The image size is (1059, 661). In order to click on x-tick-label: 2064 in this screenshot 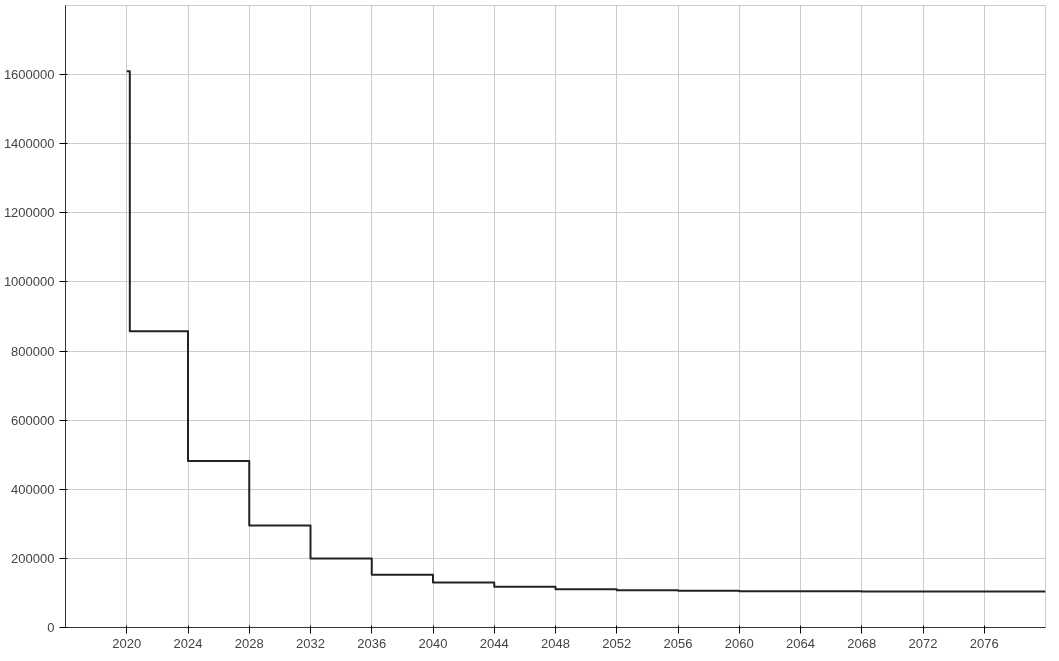, I will do `click(800, 643)`.